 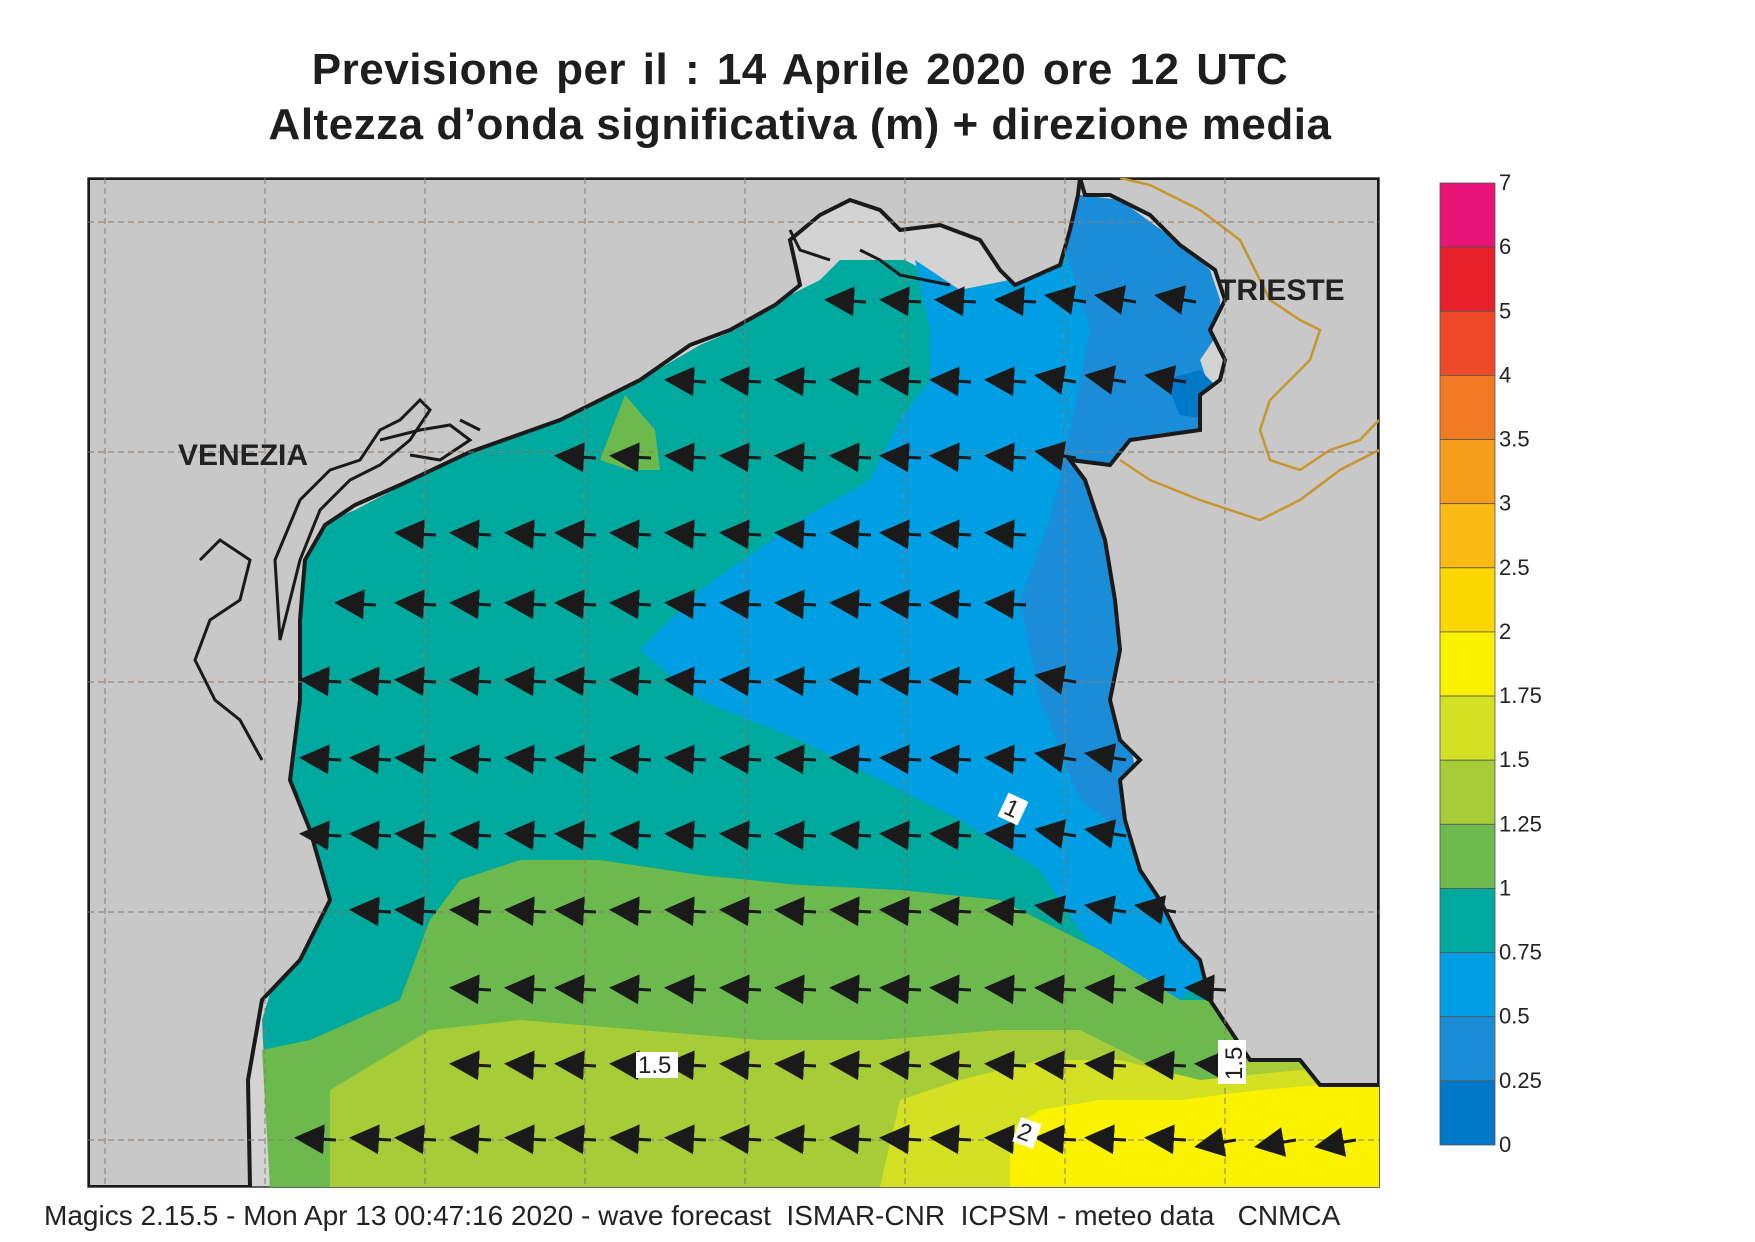 What do you see at coordinates (1027, 1133) in the screenshot?
I see `contour-label-2: 2` at bounding box center [1027, 1133].